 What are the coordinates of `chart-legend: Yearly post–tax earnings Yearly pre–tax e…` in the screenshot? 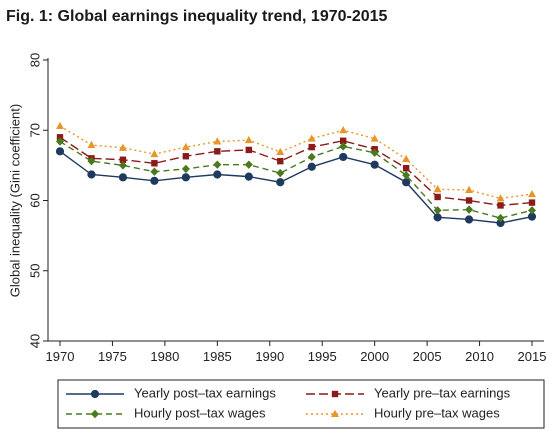 It's located at (301, 404).